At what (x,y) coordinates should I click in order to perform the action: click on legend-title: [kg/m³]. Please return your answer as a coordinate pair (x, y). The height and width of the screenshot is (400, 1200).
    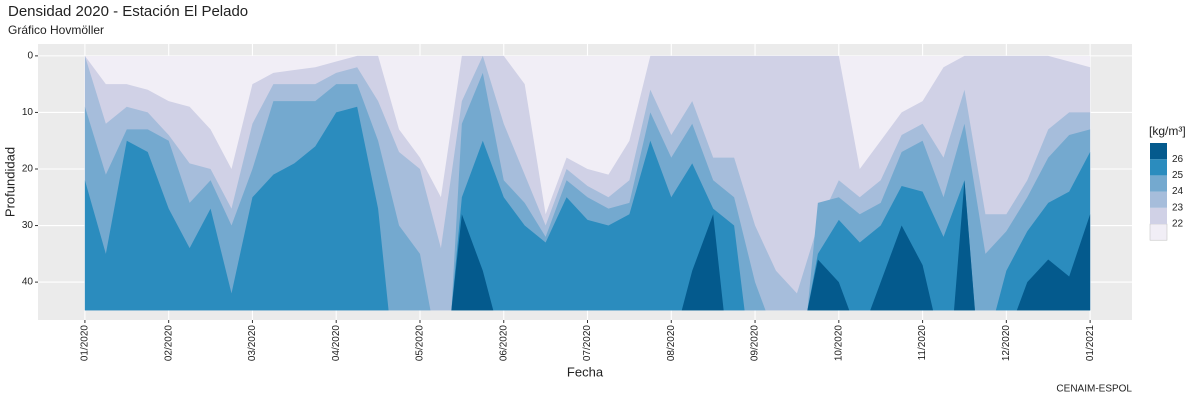
    Looking at the image, I should click on (1167, 131).